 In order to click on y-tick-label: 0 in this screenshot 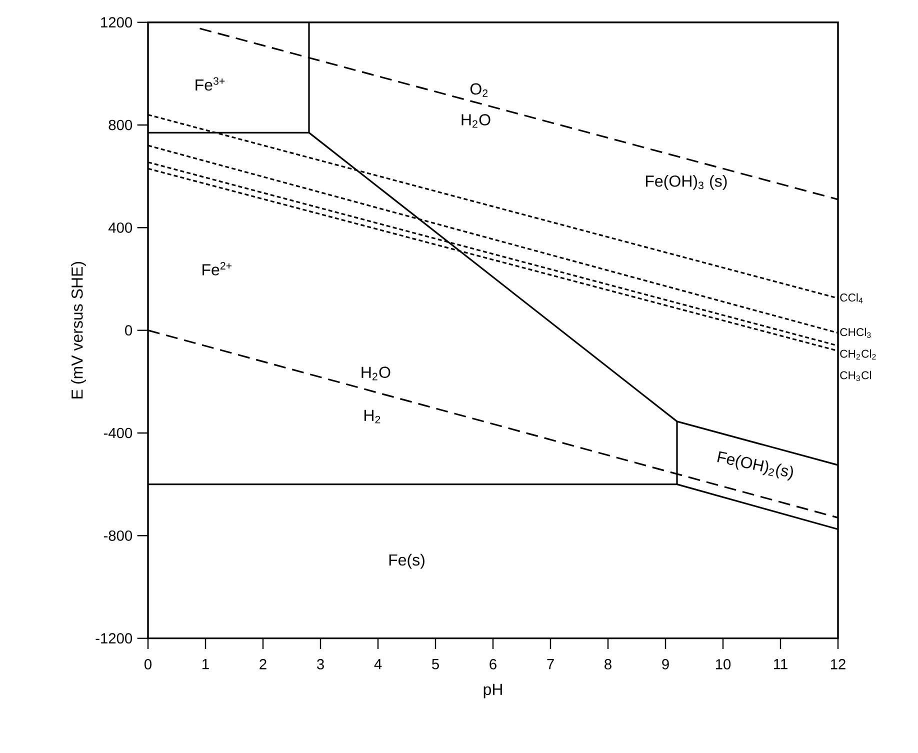, I will do `click(128, 330)`.